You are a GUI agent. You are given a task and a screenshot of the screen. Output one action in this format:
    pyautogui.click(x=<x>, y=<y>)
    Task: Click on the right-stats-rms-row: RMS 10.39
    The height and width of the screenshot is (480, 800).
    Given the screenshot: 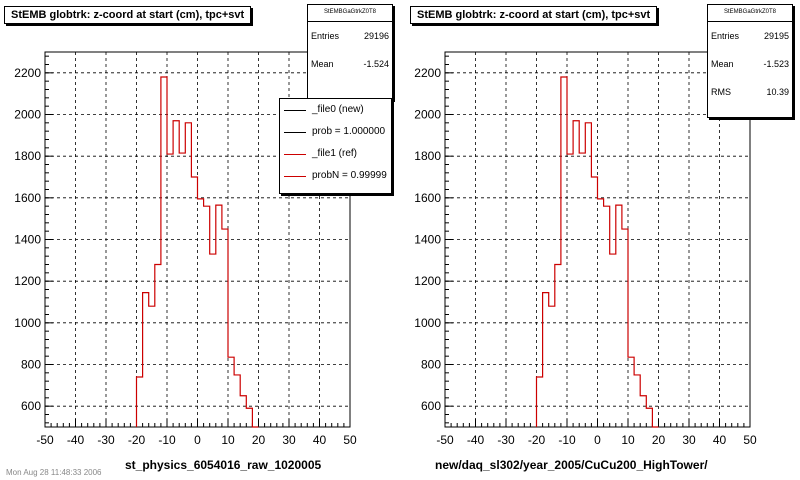 What is the action you would take?
    pyautogui.click(x=750, y=92)
    